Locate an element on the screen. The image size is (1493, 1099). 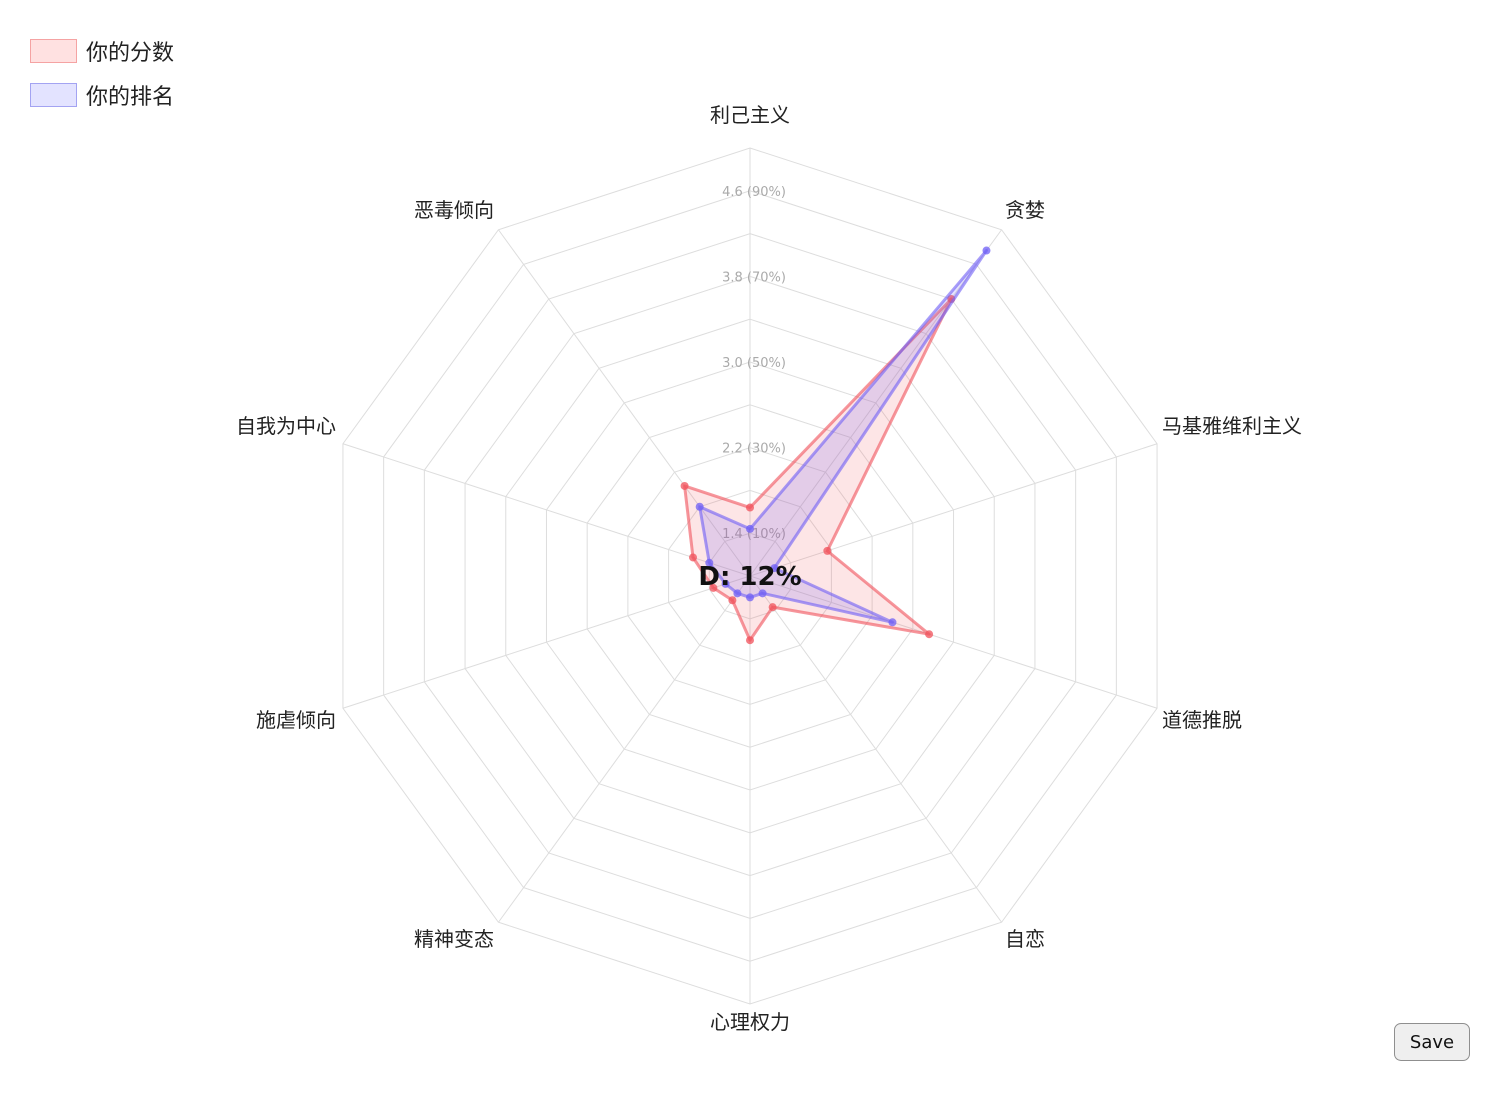
axis-label: 精神变态 is located at coordinates (454, 939).